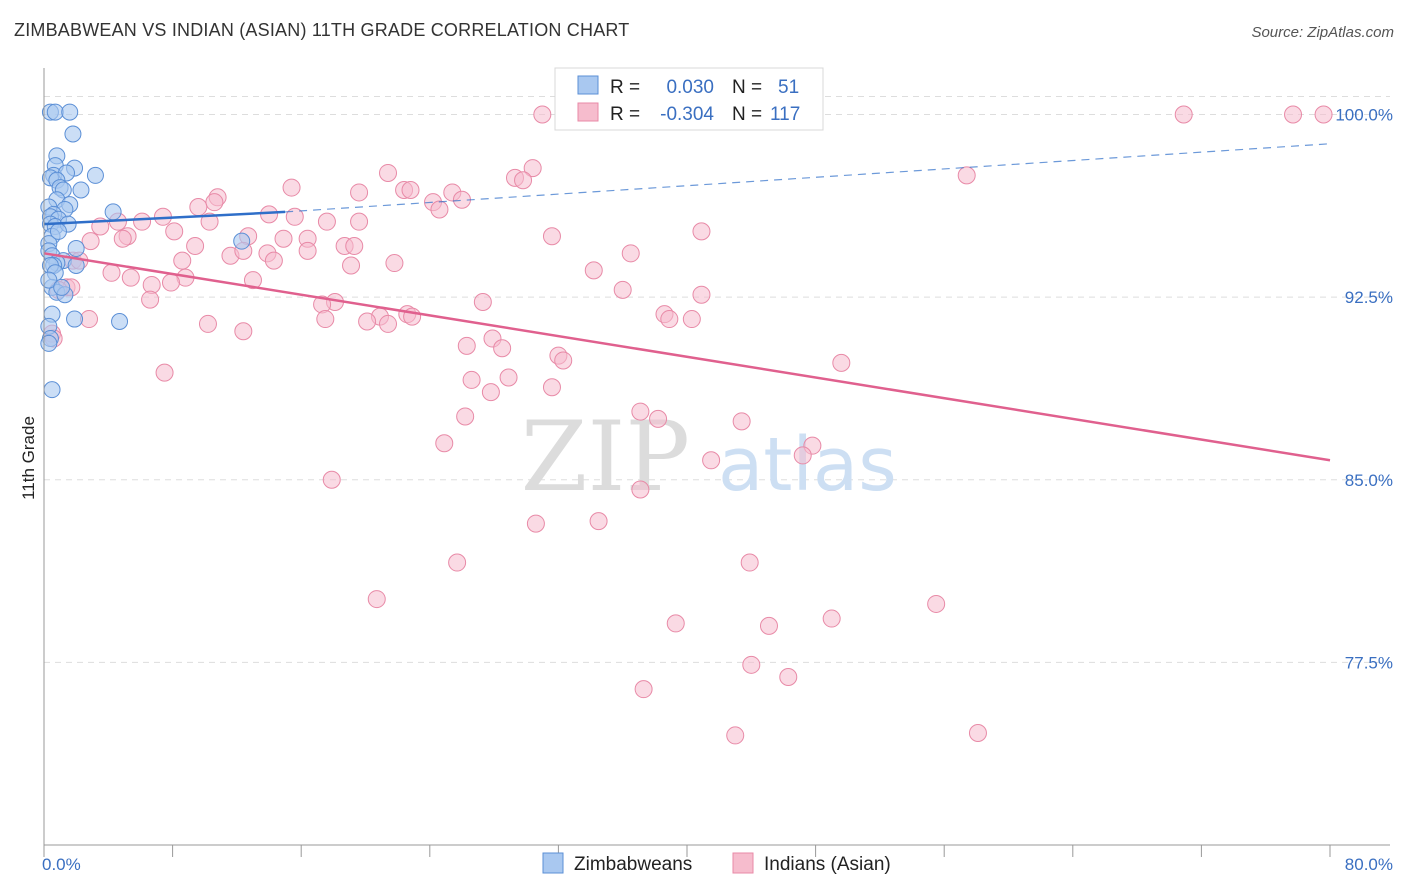 This screenshot has width=1406, height=892. I want to click on legend-bottom-swatch-pink, so click(743, 863).